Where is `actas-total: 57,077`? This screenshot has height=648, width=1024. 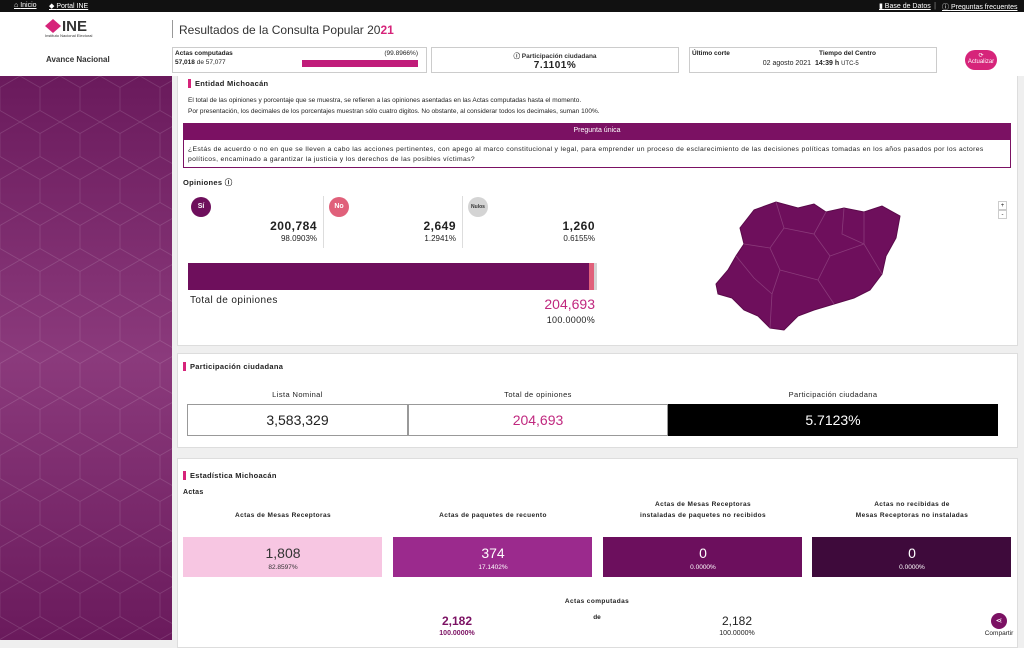 actas-total: 57,077 is located at coordinates (215, 62).